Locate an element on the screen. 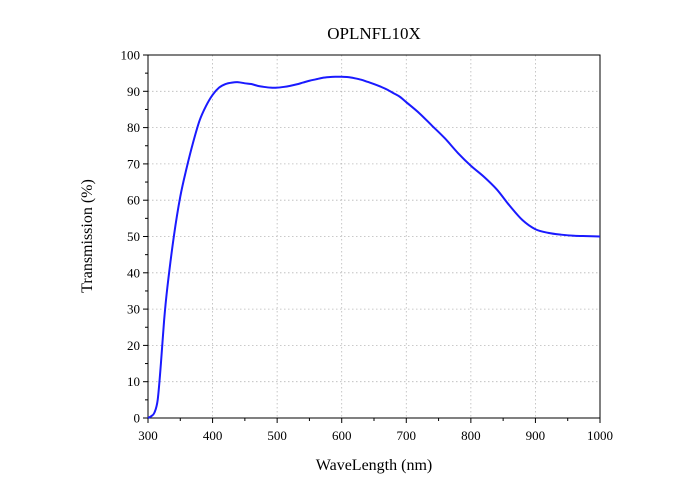 The image size is (700, 498). x-tick-label: 1000 is located at coordinates (600, 435).